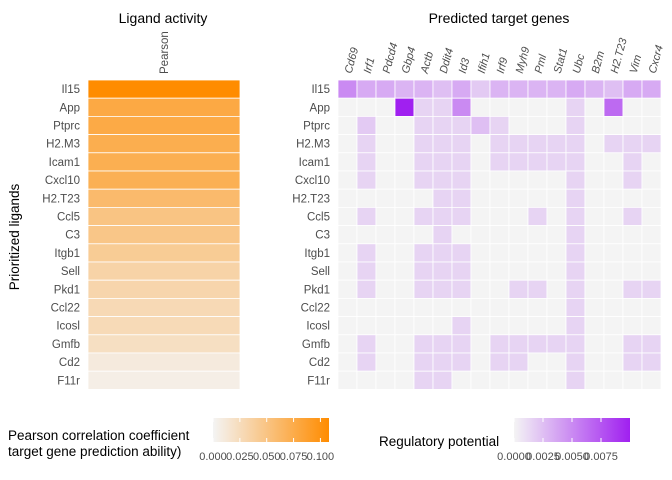  What do you see at coordinates (61, 199) in the screenshot?
I see `ligand-row-label: H2.T23` at bounding box center [61, 199].